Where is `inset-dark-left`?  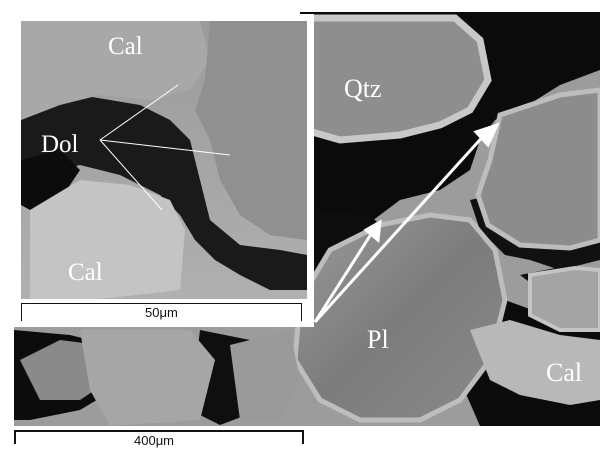 inset-dark-left is located at coordinates (50, 180).